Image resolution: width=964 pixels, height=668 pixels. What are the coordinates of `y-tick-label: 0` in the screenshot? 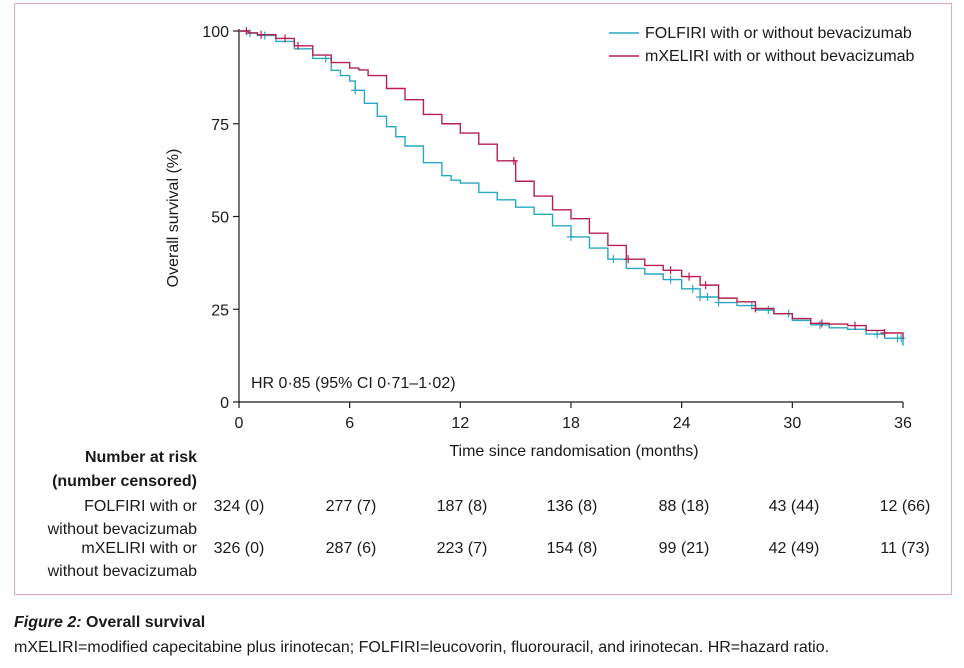 It's located at (224, 403).